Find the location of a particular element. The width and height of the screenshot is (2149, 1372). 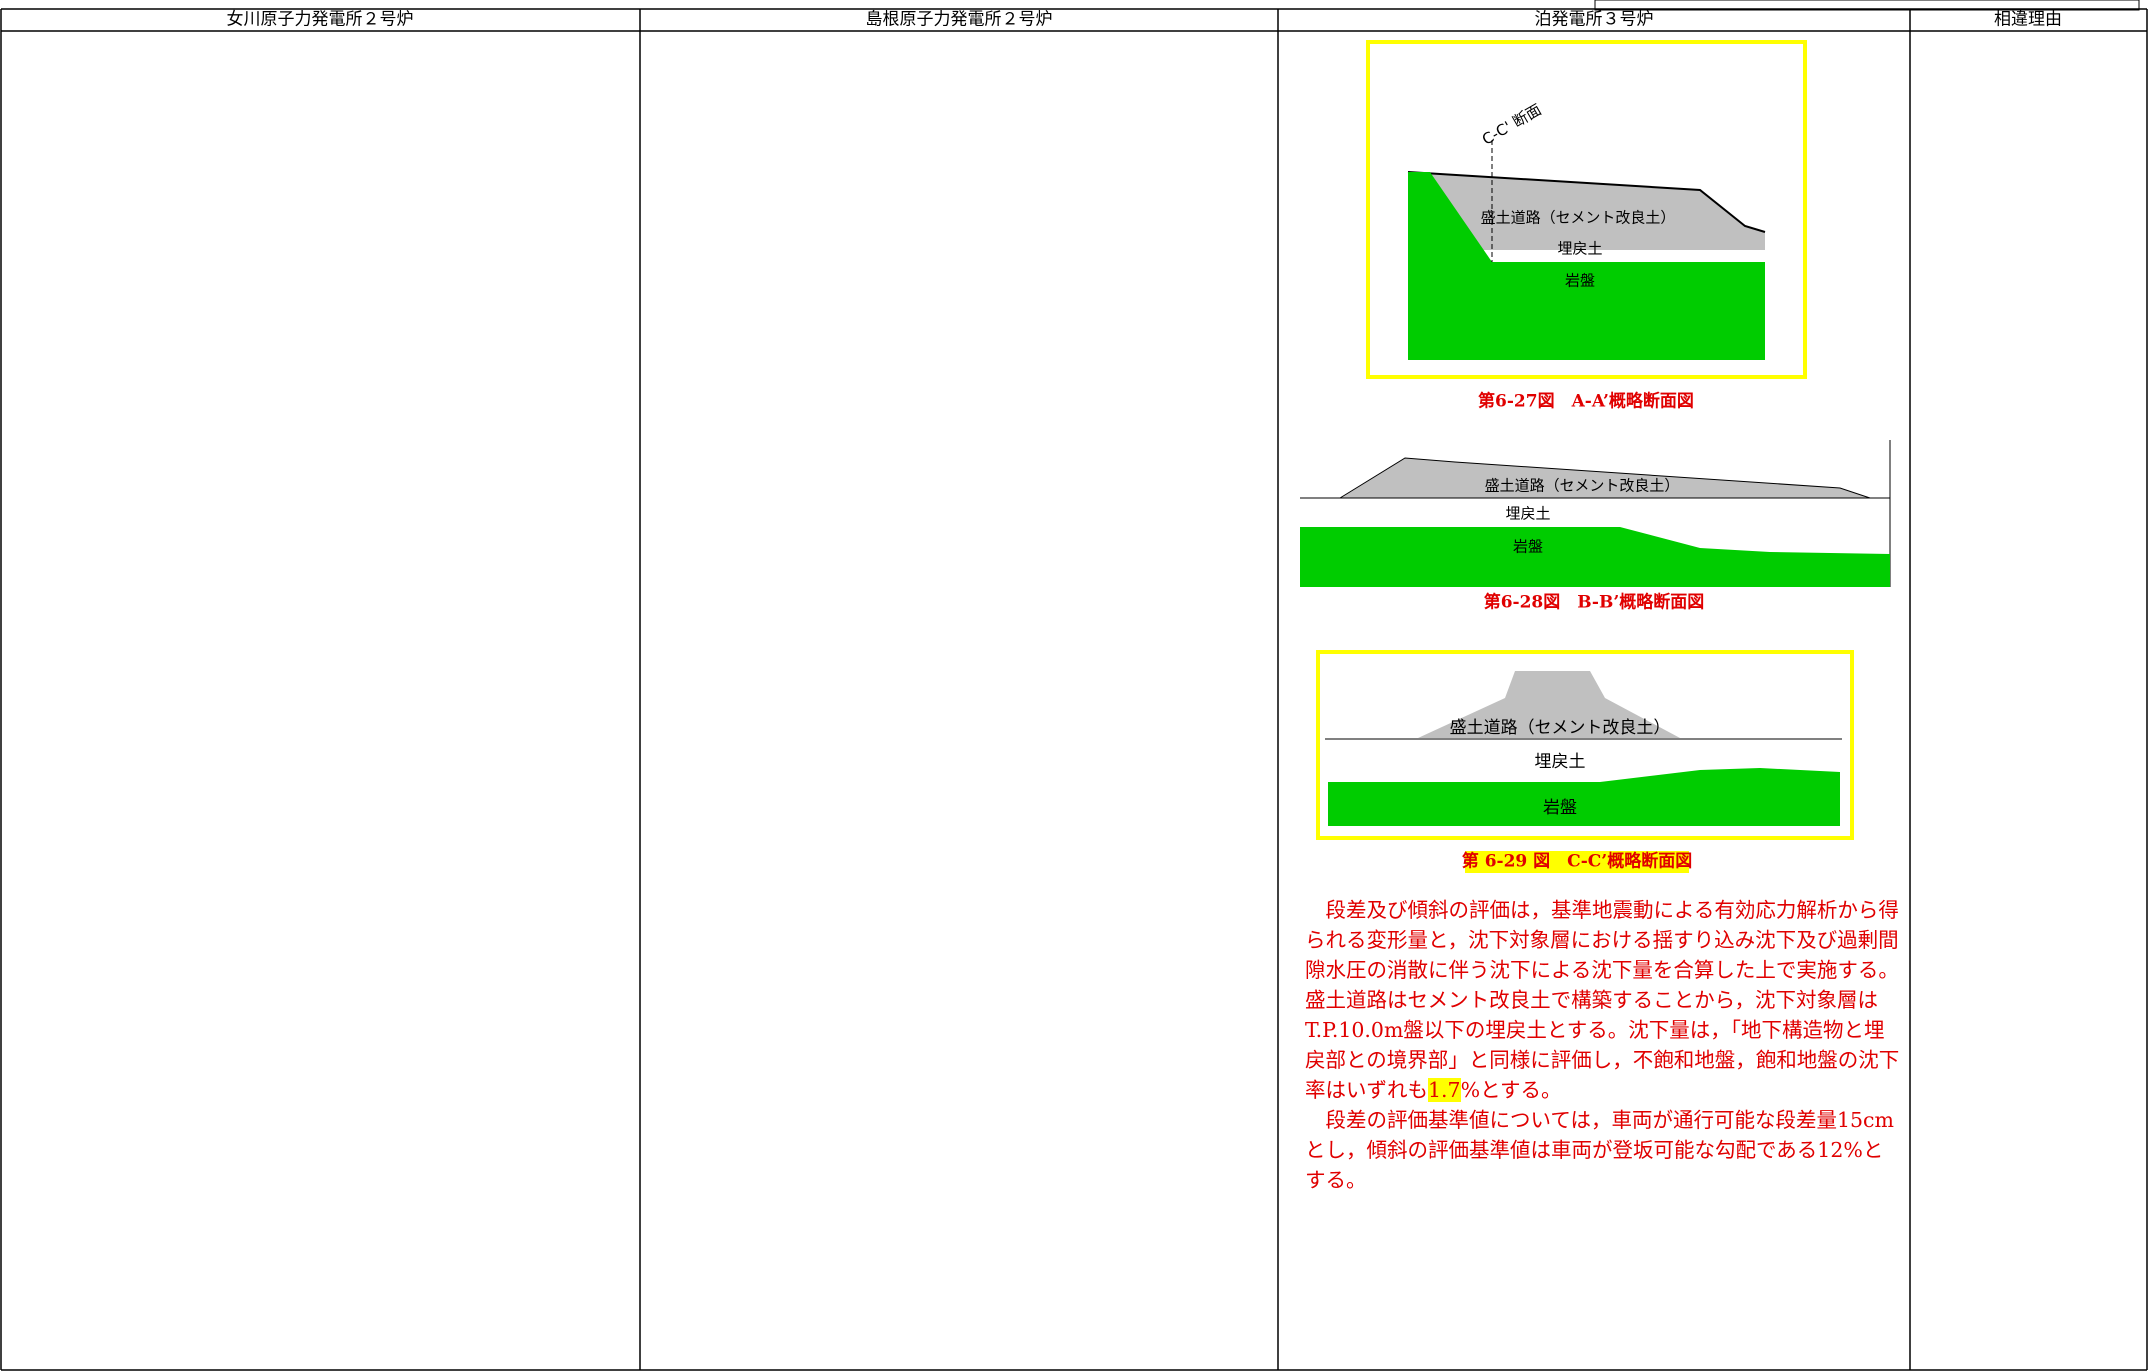

highlight: 1.7 is located at coordinates (1444, 1090).